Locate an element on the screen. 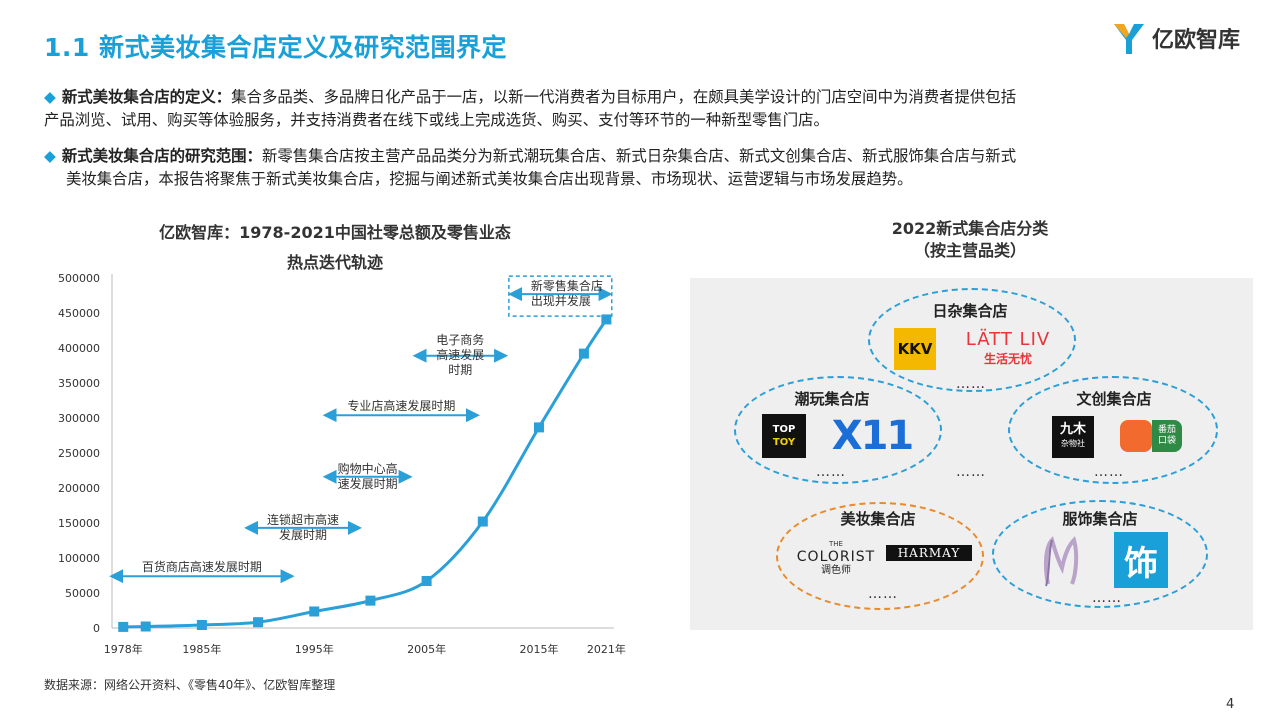 The width and height of the screenshot is (1280, 720). bullet-label: 新式美妆集合店的定义： is located at coordinates (146, 97).